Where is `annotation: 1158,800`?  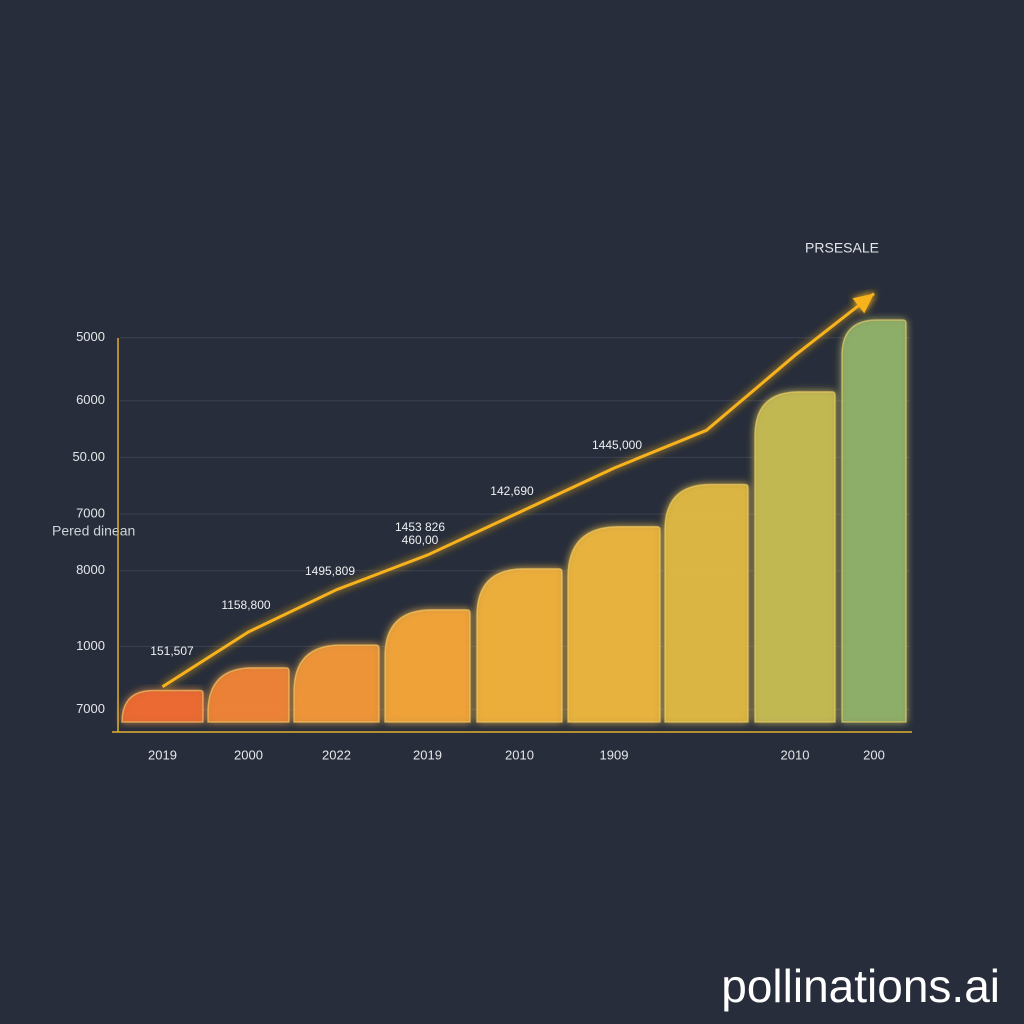
annotation: 1158,800 is located at coordinates (245, 605).